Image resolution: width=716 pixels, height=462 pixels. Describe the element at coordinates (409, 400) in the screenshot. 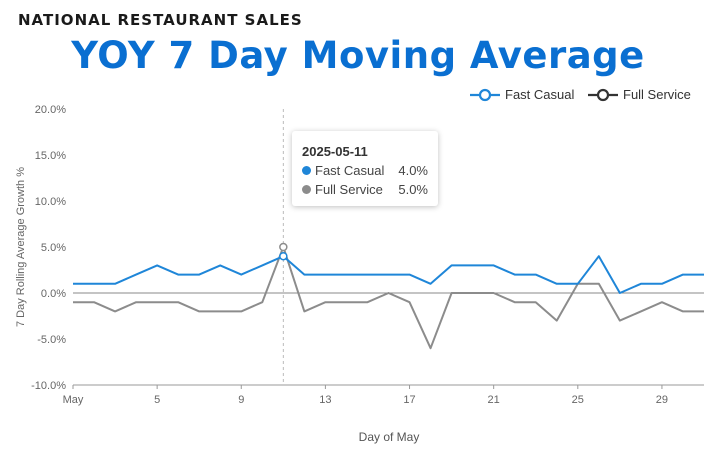

I see `x-tick-label: 17` at that location.